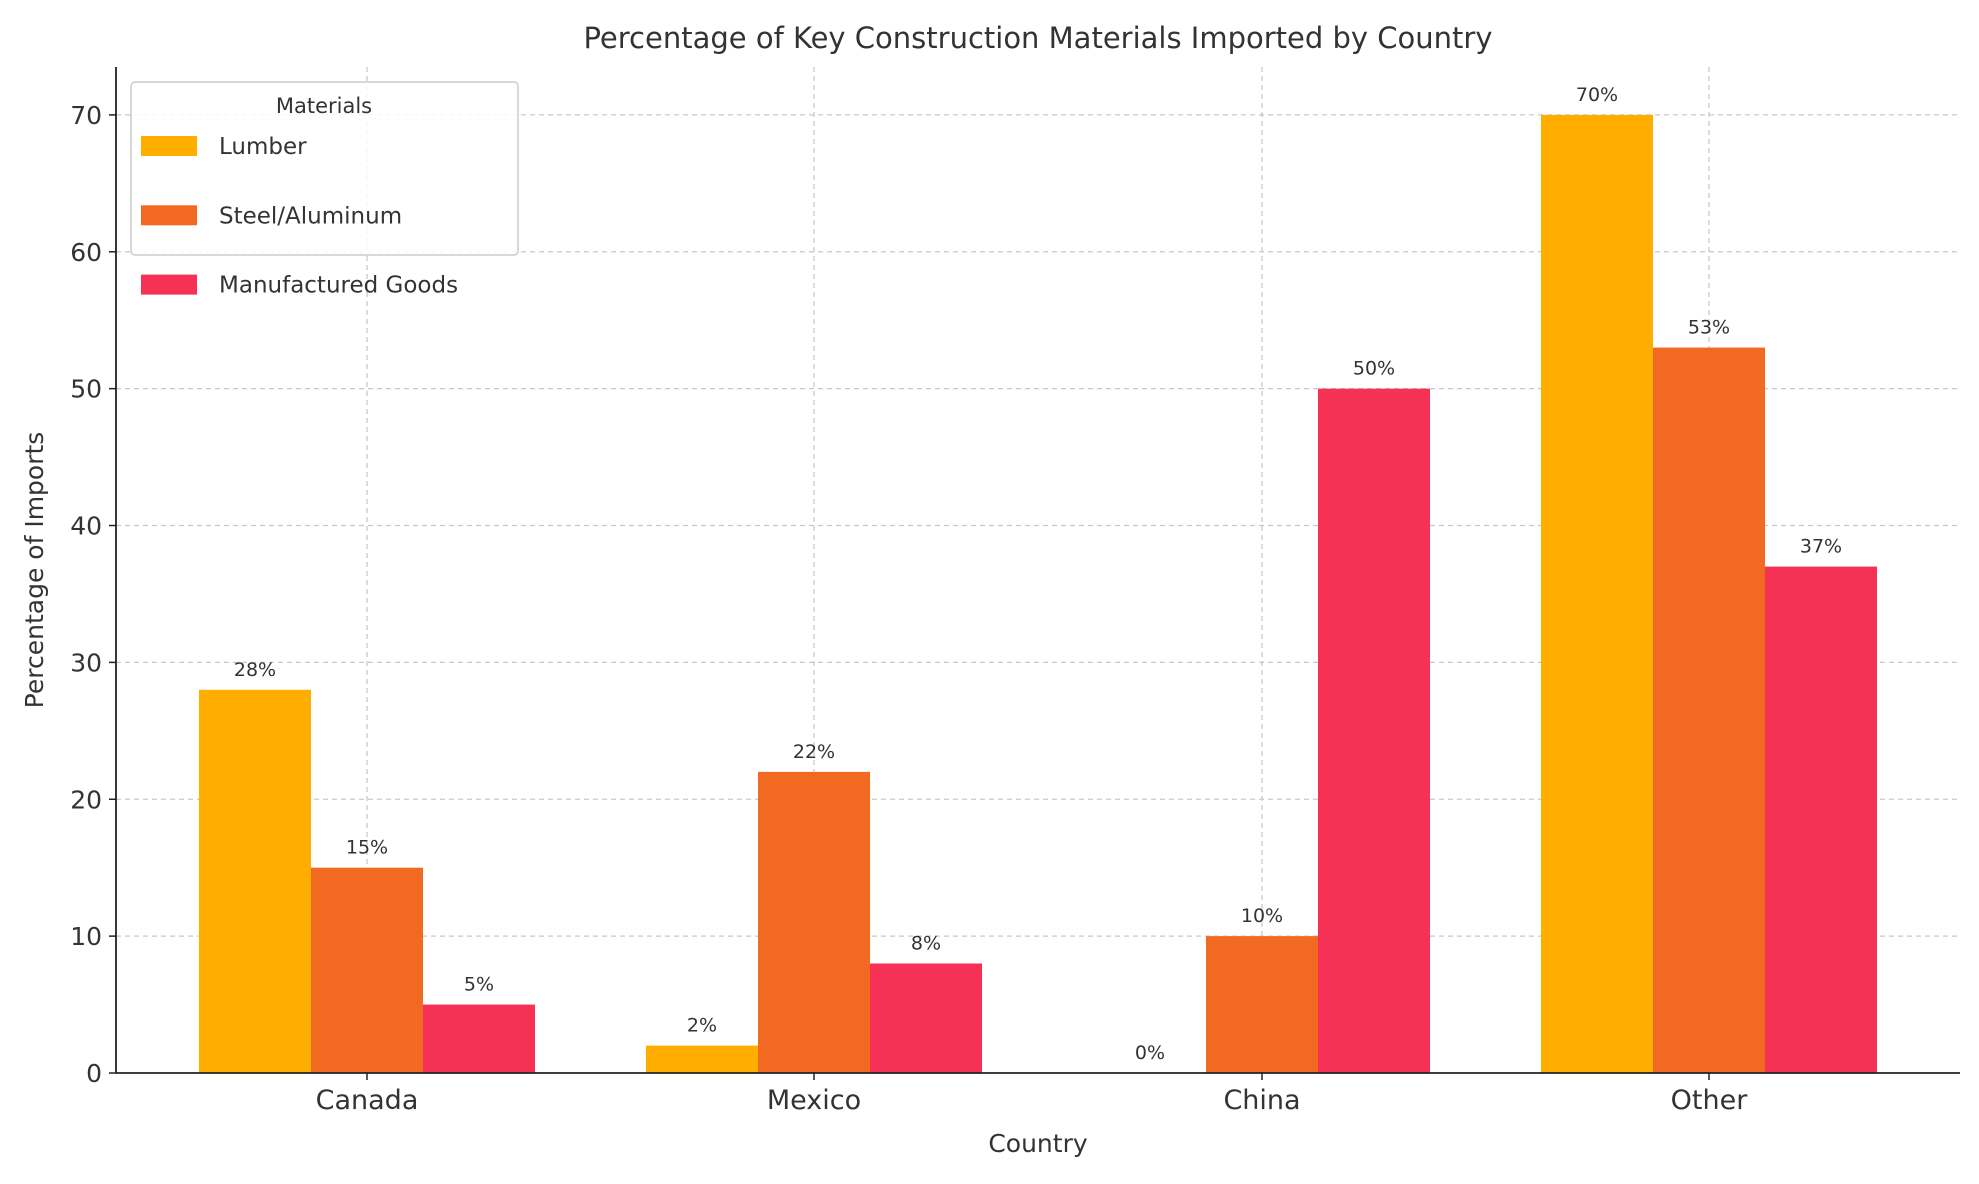 Image resolution: width=1979 pixels, height=1184 pixels. What do you see at coordinates (94, 1073) in the screenshot?
I see `y-tick-label: 0` at bounding box center [94, 1073].